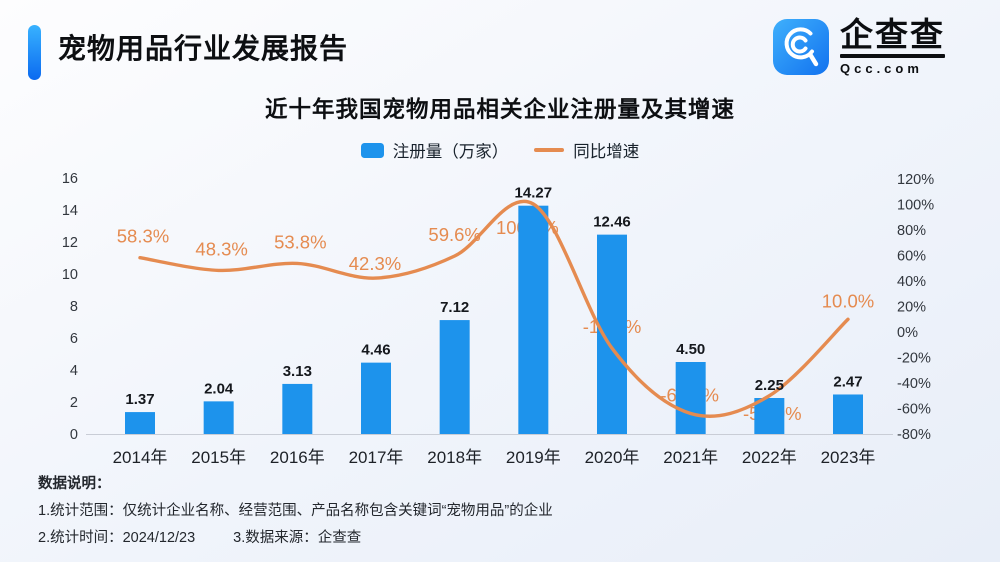 The height and width of the screenshot is (562, 1000). Describe the element at coordinates (139, 399) in the screenshot. I see `svg-text: 1.37` at that location.